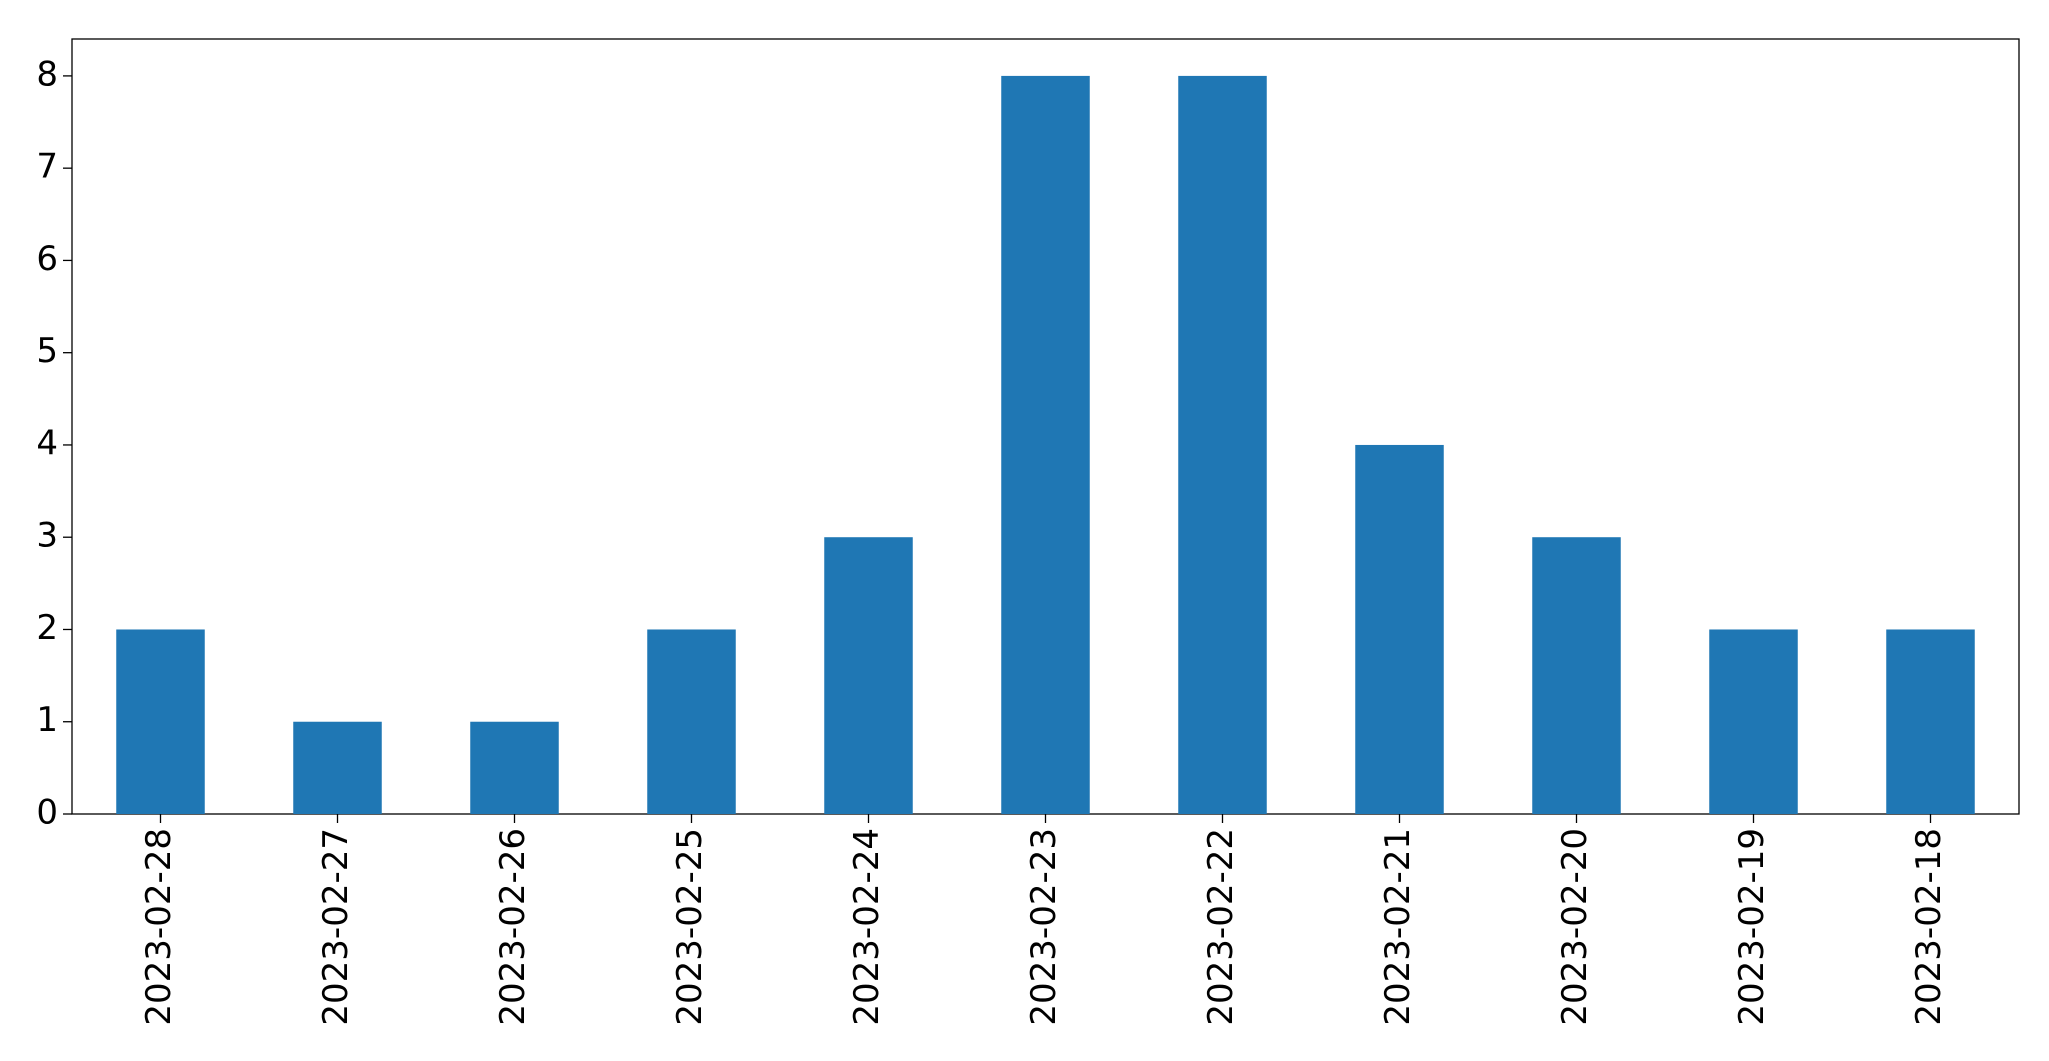  I want to click on x-tick-label: 2023-02-18, so click(1929, 927).